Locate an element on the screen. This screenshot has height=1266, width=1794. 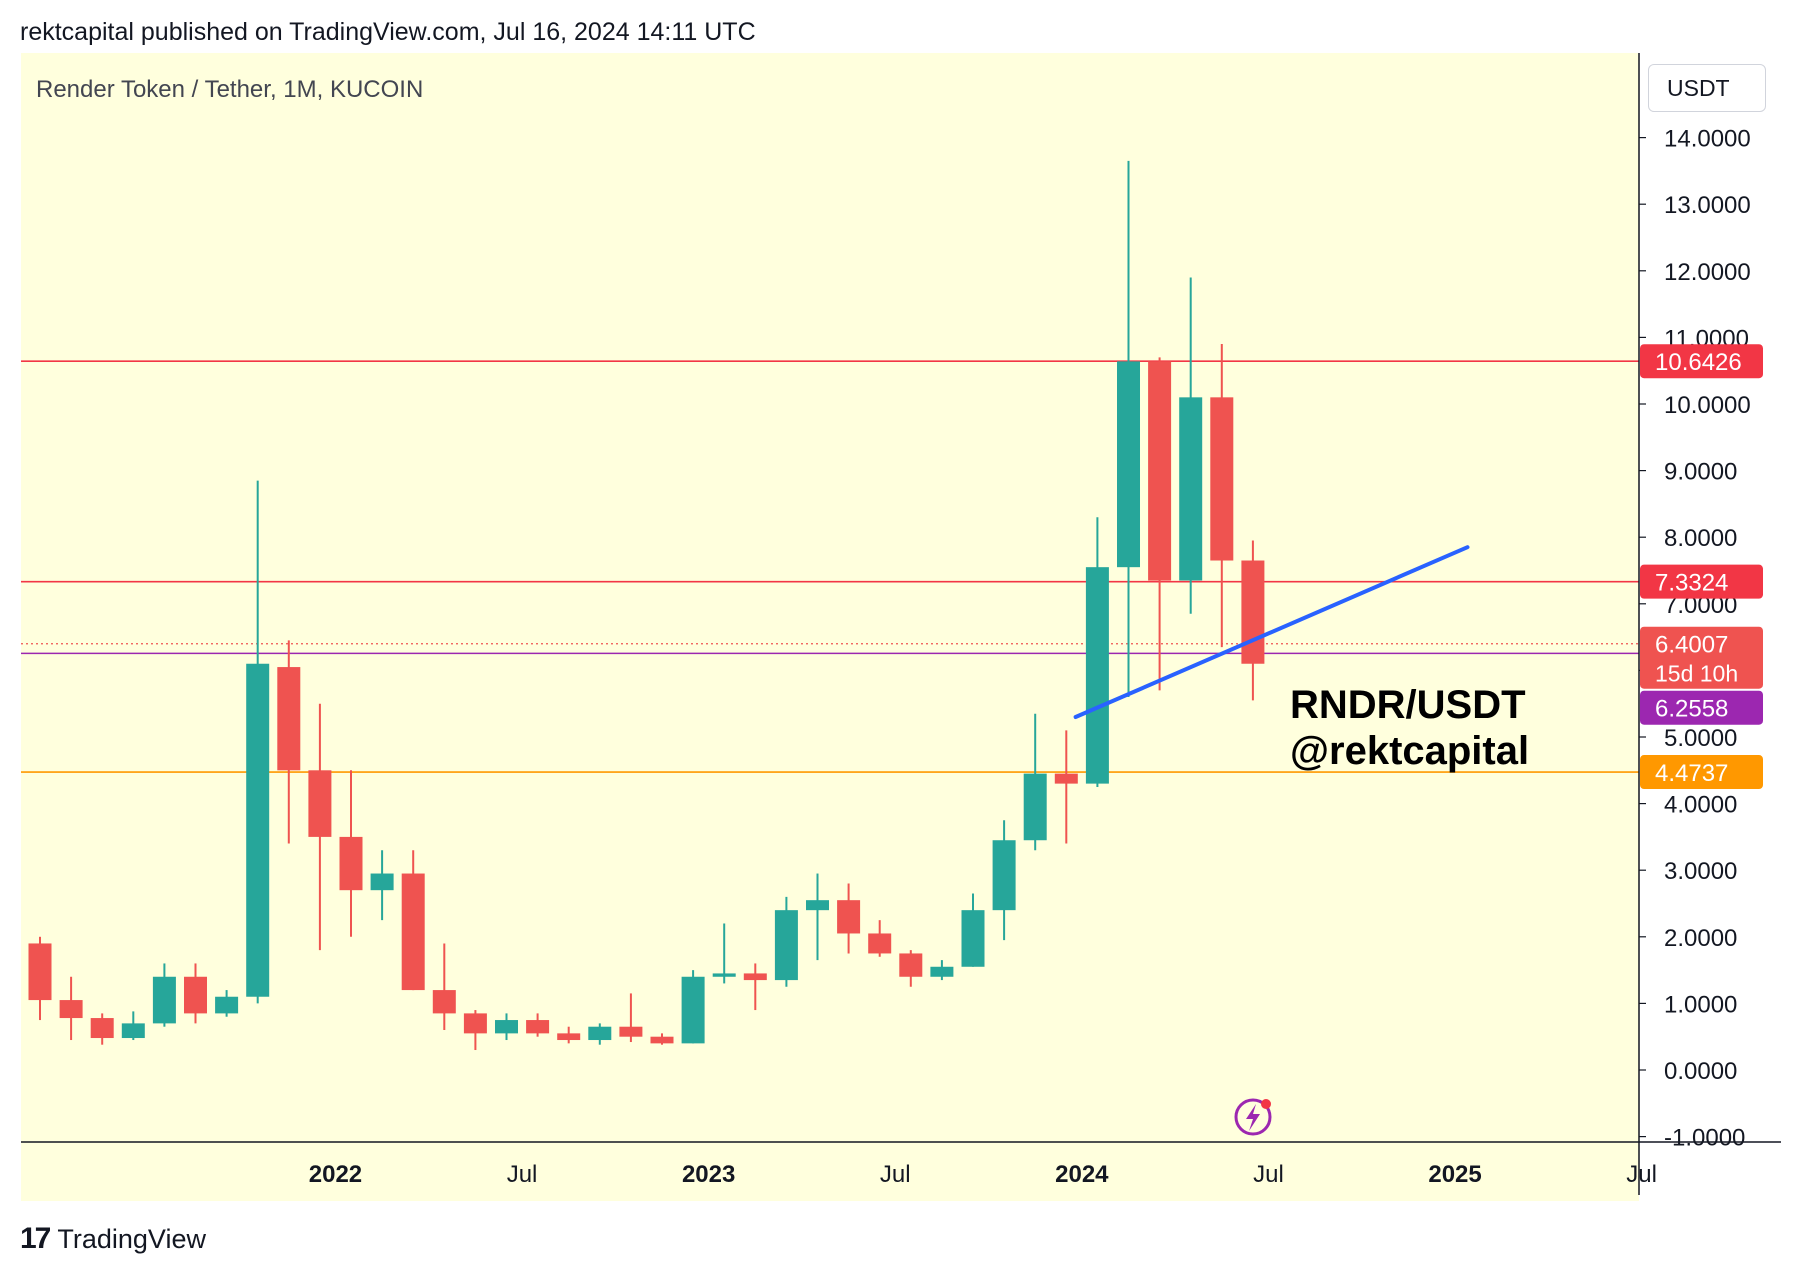
watermark-pair: RNDR/USDT is located at coordinates (1408, 705).